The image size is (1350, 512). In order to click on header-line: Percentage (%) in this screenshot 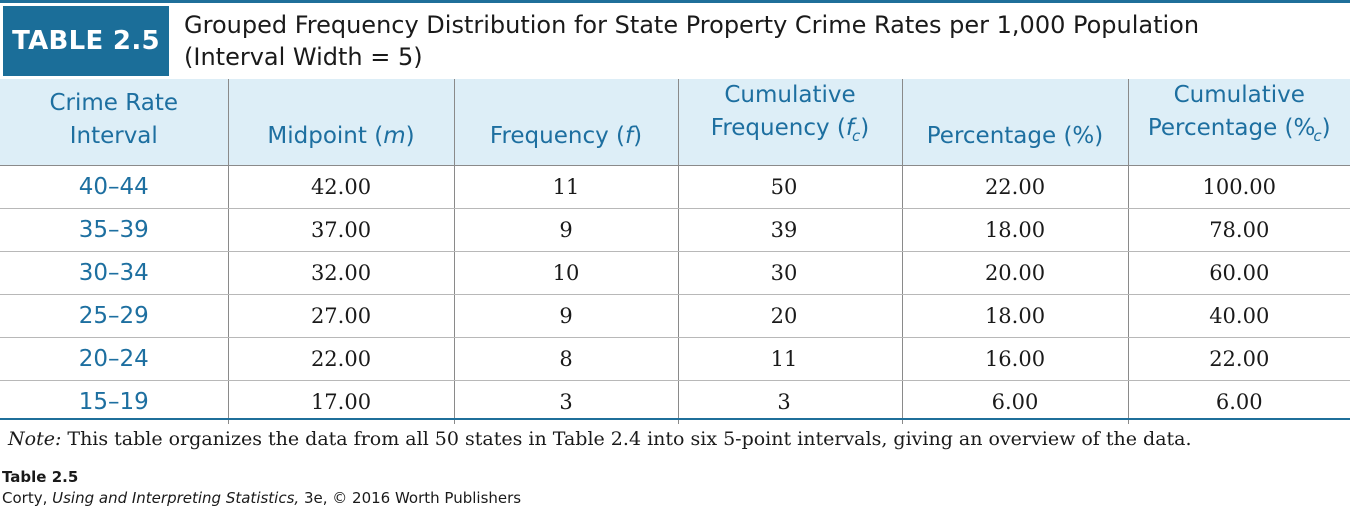, I will do `click(1015, 136)`.